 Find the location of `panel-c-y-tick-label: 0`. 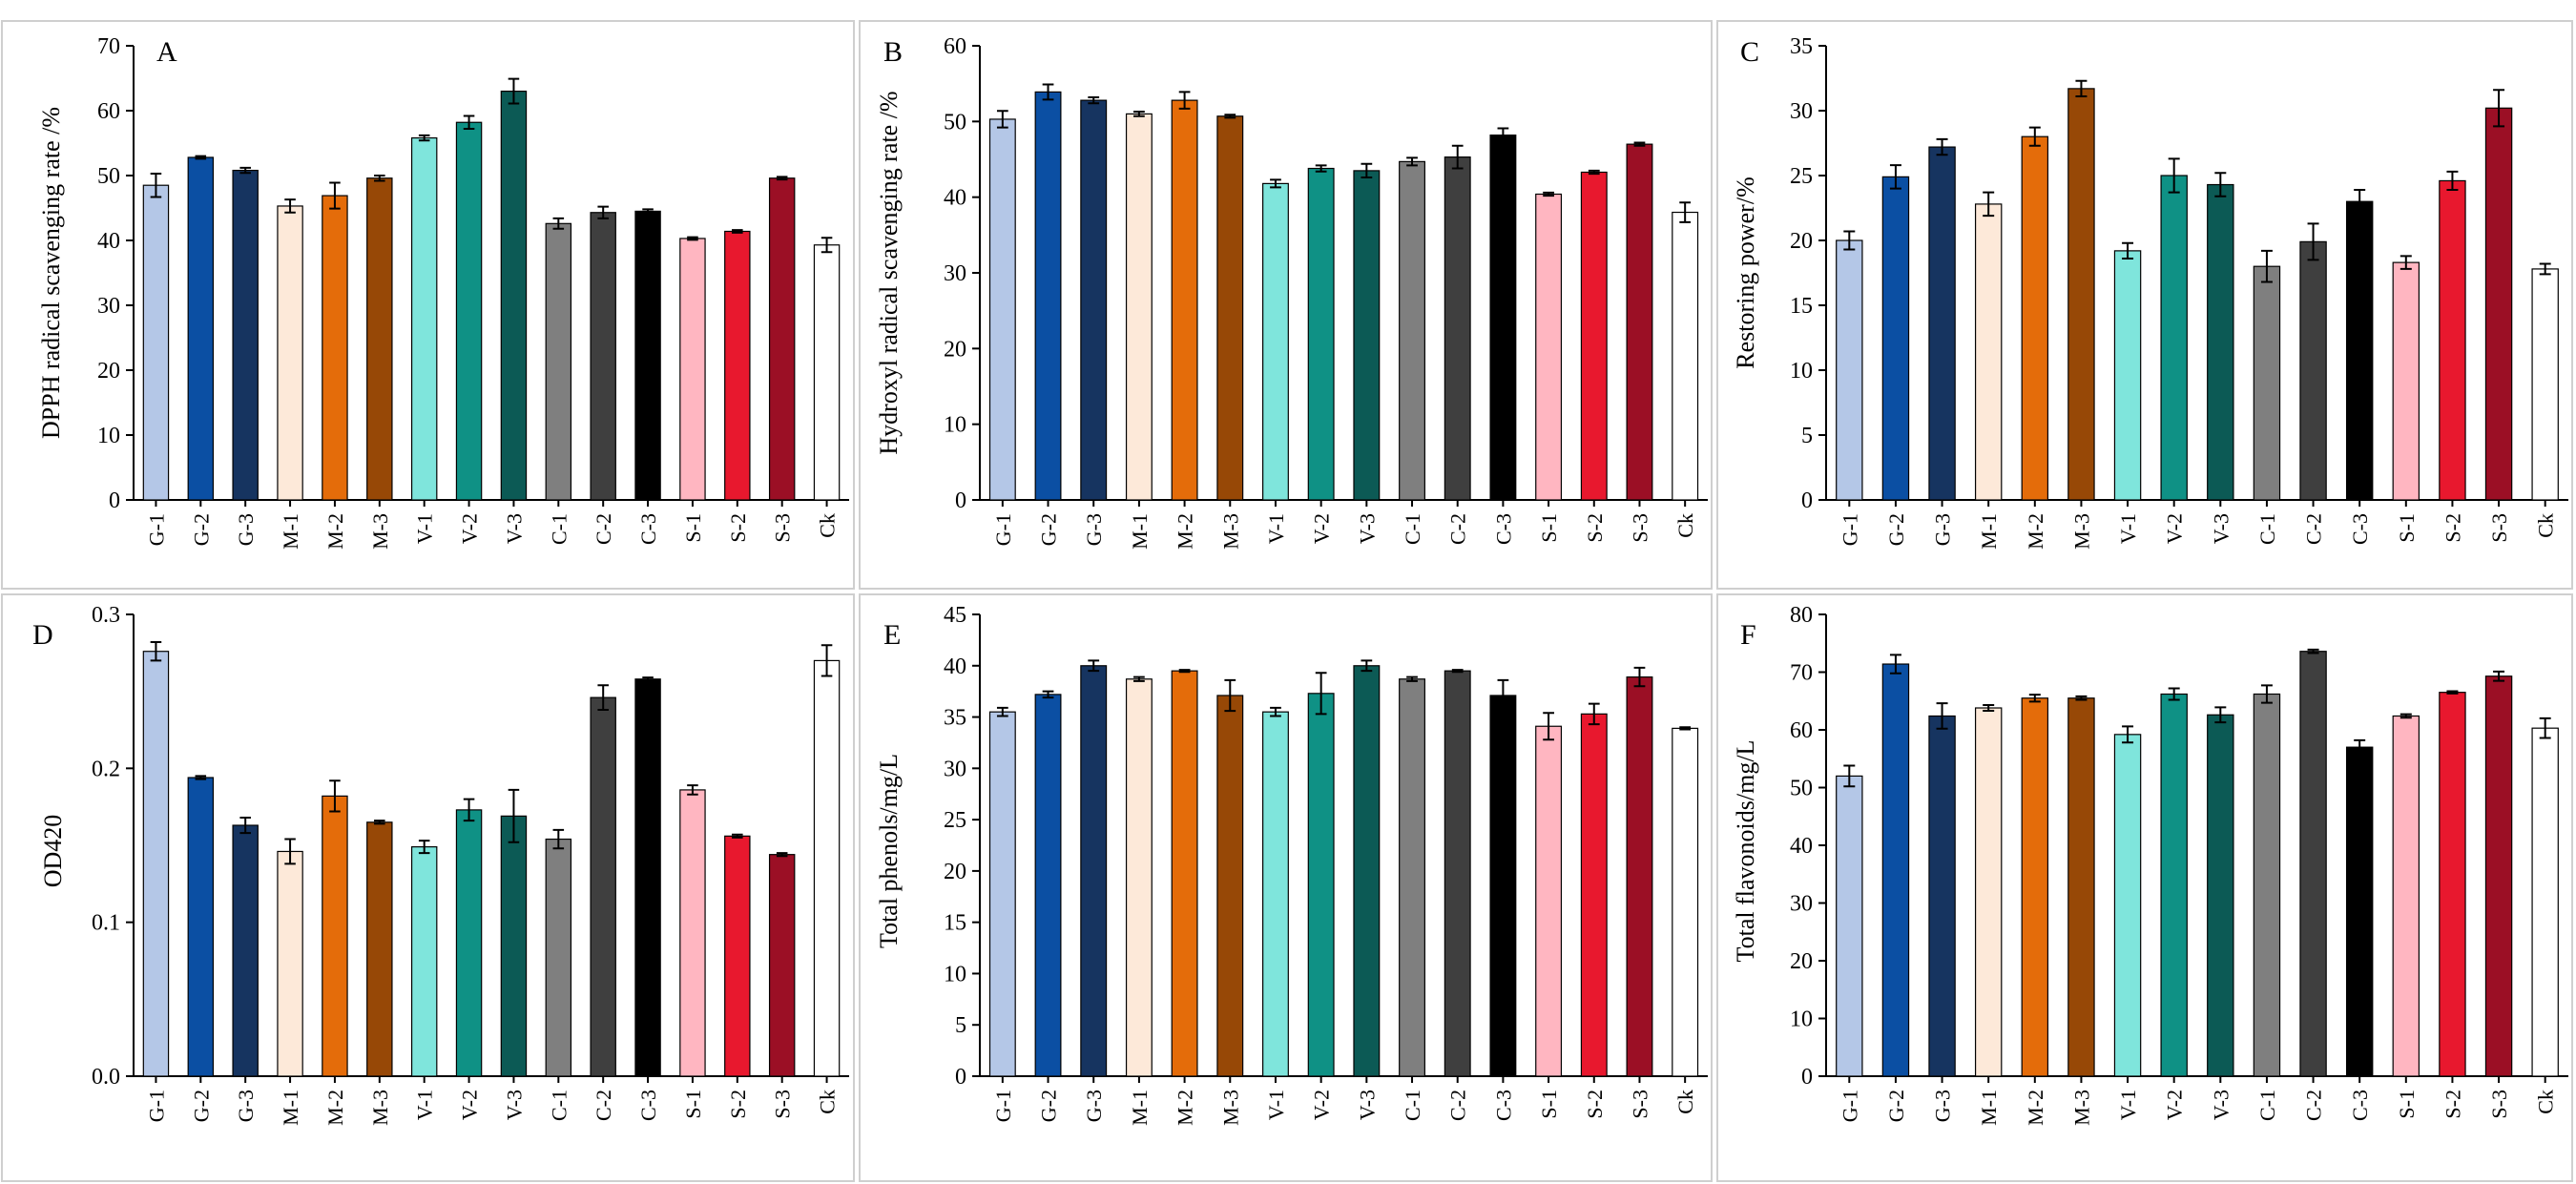

panel-c-y-tick-label: 0 is located at coordinates (1807, 500).